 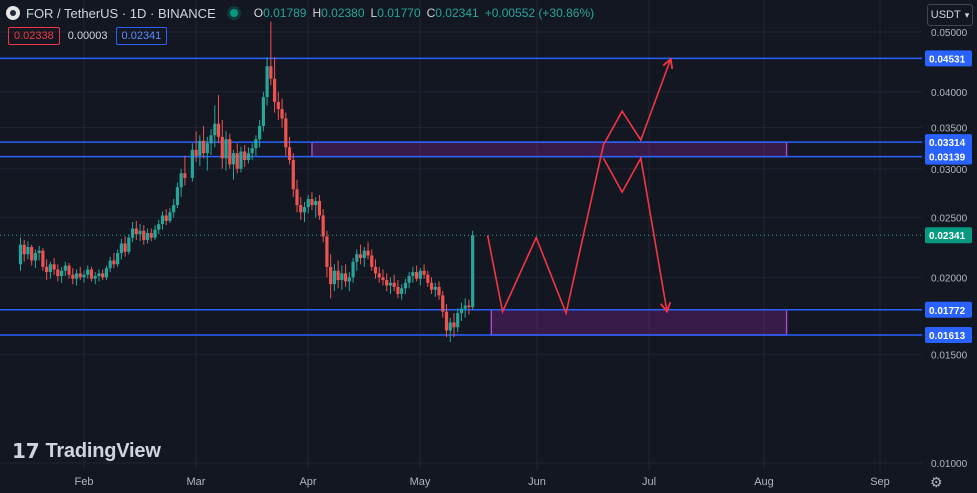 What do you see at coordinates (399, 13) in the screenshot?
I see `low-value: 0.01770` at bounding box center [399, 13].